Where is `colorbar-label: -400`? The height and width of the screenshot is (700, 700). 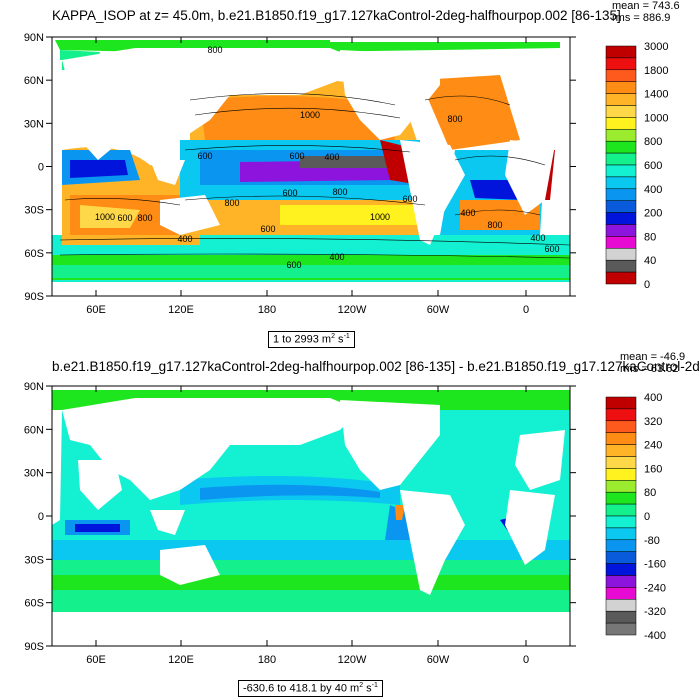 colorbar-label: -400 is located at coordinates (655, 636).